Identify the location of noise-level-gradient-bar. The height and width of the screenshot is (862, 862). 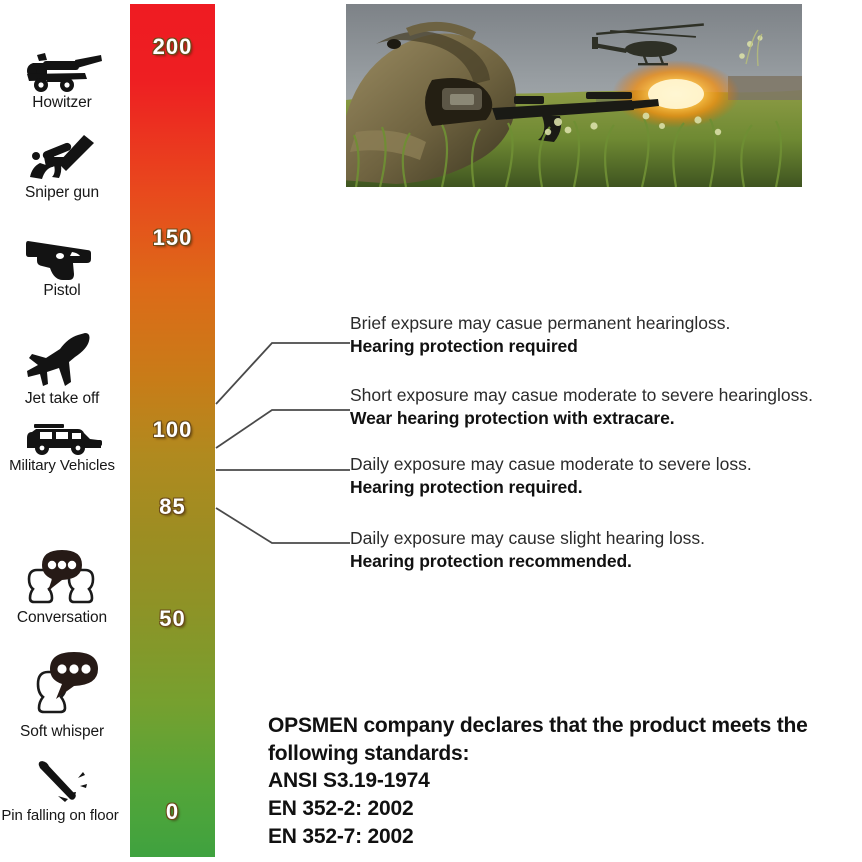
(172, 430).